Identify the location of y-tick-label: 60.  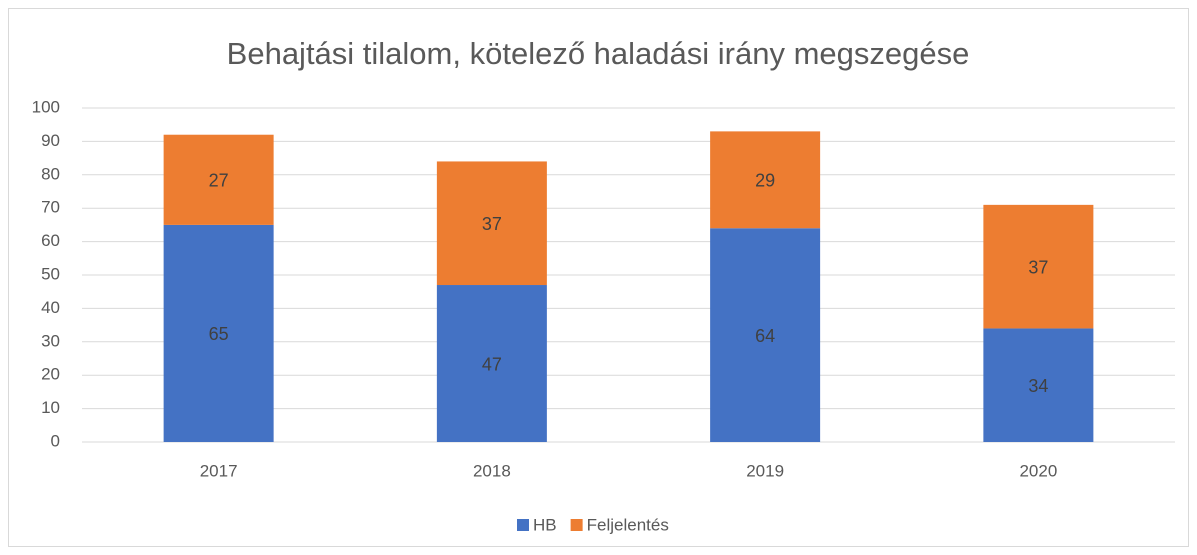
(50, 240).